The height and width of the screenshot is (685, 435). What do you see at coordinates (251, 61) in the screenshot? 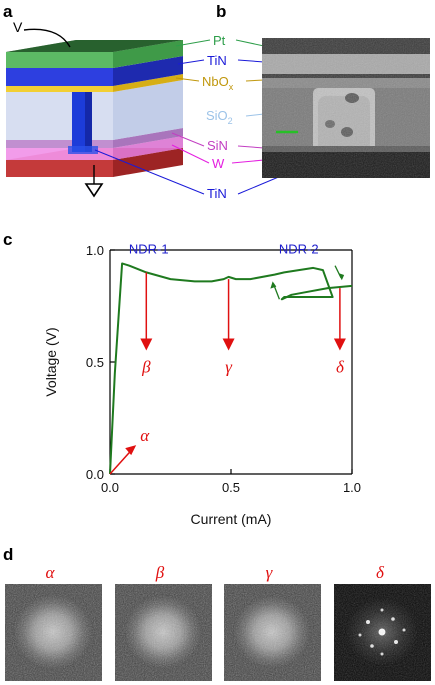
I see `leader-tin-top-b` at bounding box center [251, 61].